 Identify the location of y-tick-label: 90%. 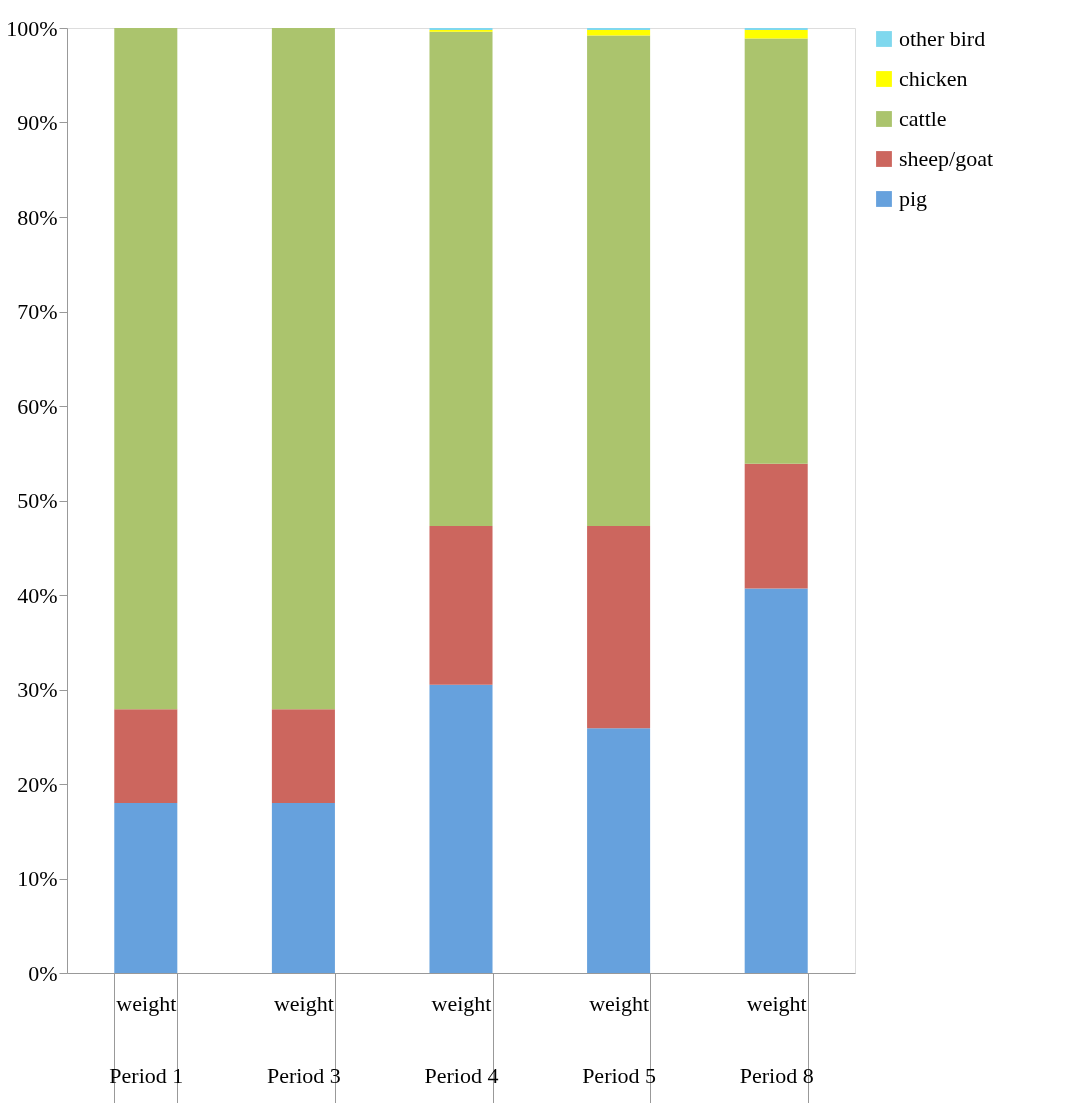
(37, 122).